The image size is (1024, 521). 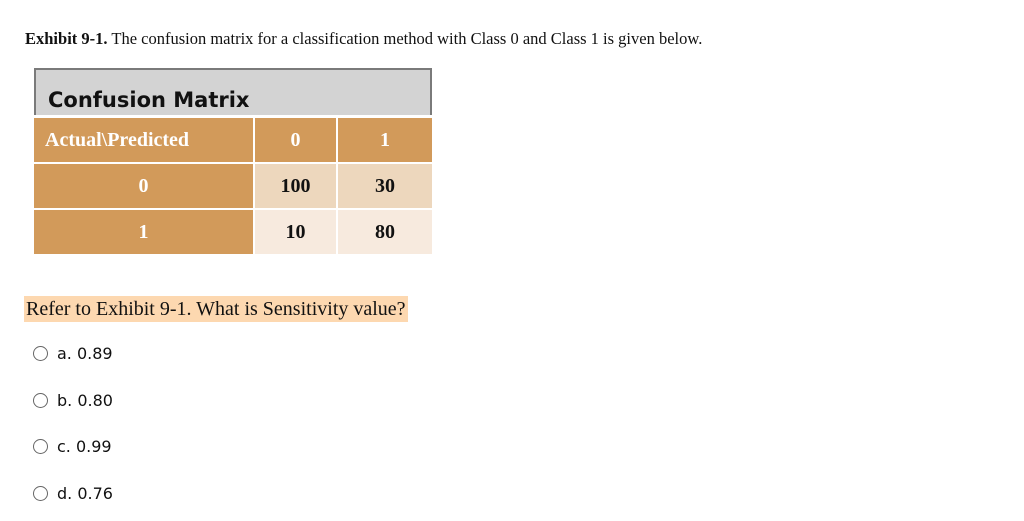 I want to click on option-d: d. 0.76, so click(x=73, y=493).